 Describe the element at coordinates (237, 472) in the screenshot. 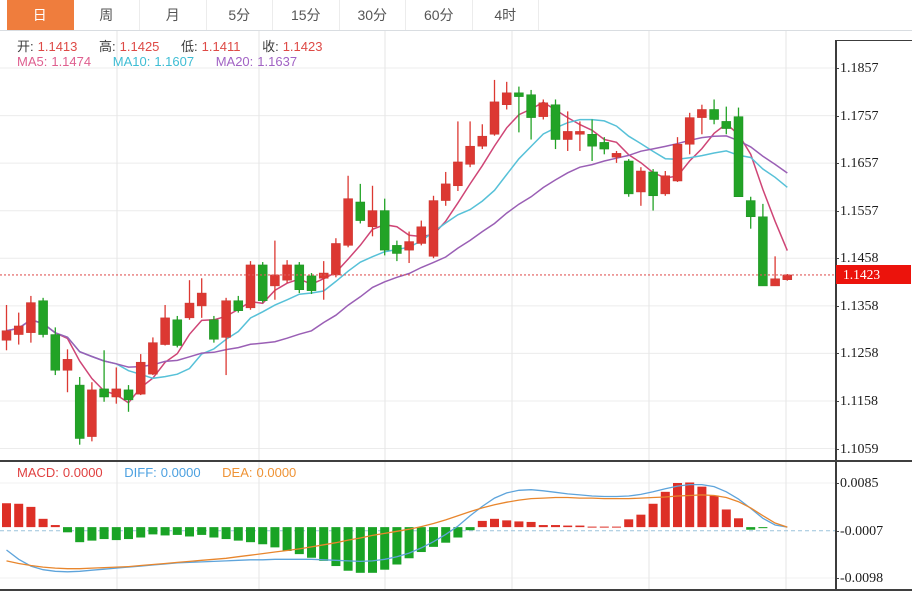

I see `dea-label: DEA:` at that location.